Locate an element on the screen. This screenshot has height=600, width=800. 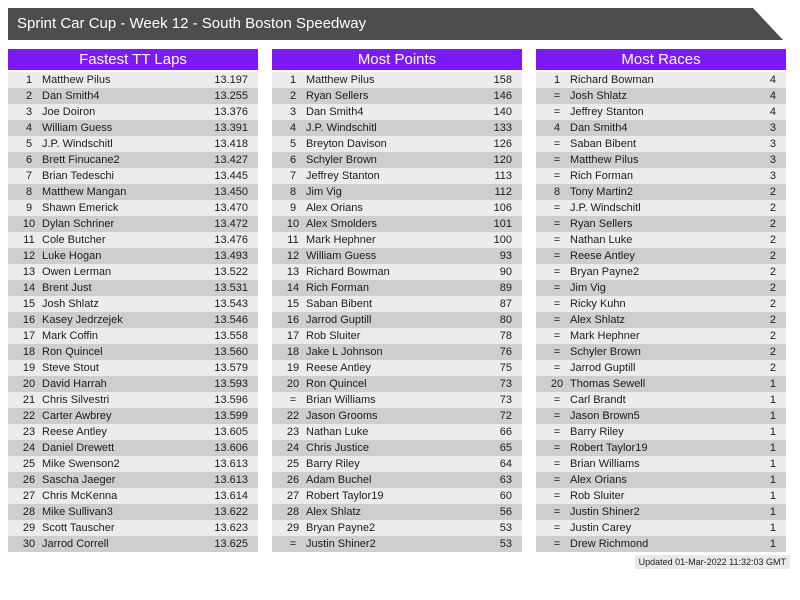
rank-cell: 13 is located at coordinates (293, 272).